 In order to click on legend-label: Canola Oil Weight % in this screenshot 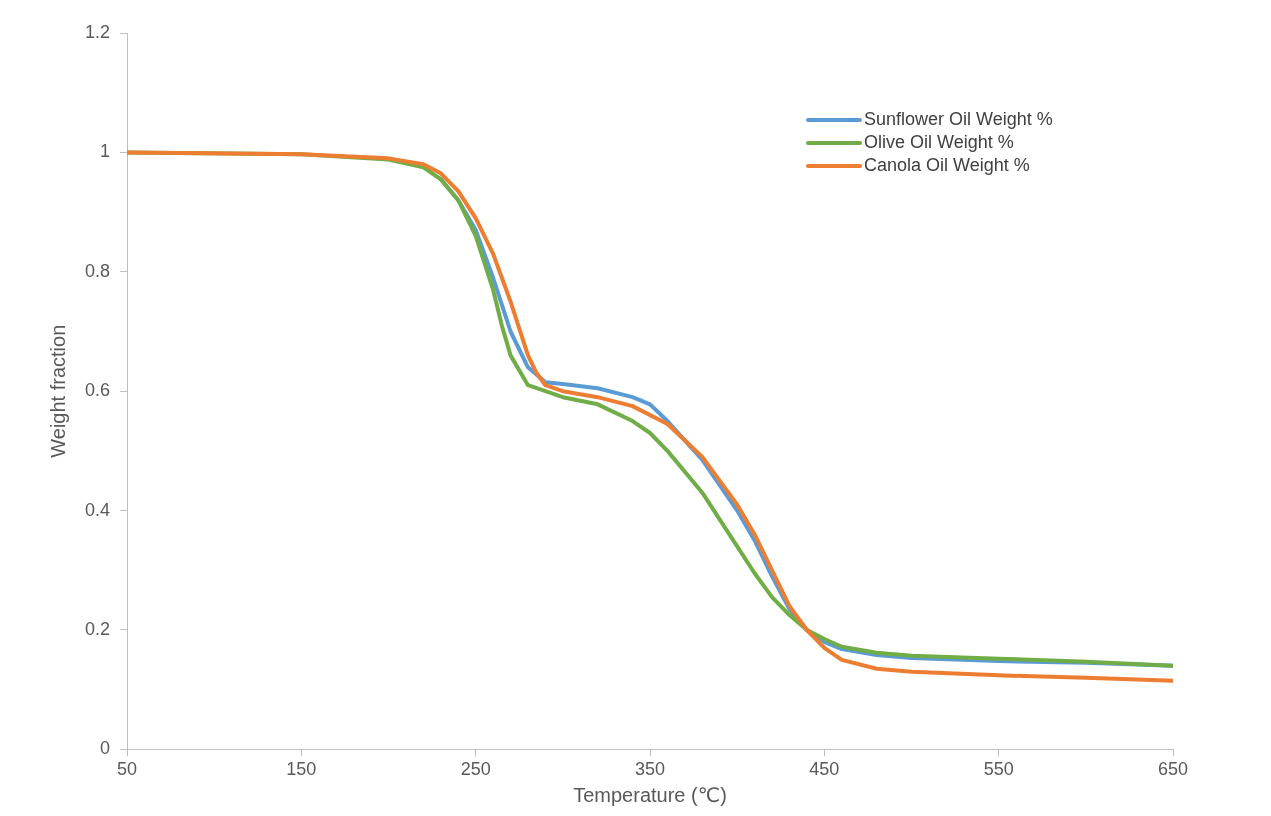, I will do `click(947, 164)`.